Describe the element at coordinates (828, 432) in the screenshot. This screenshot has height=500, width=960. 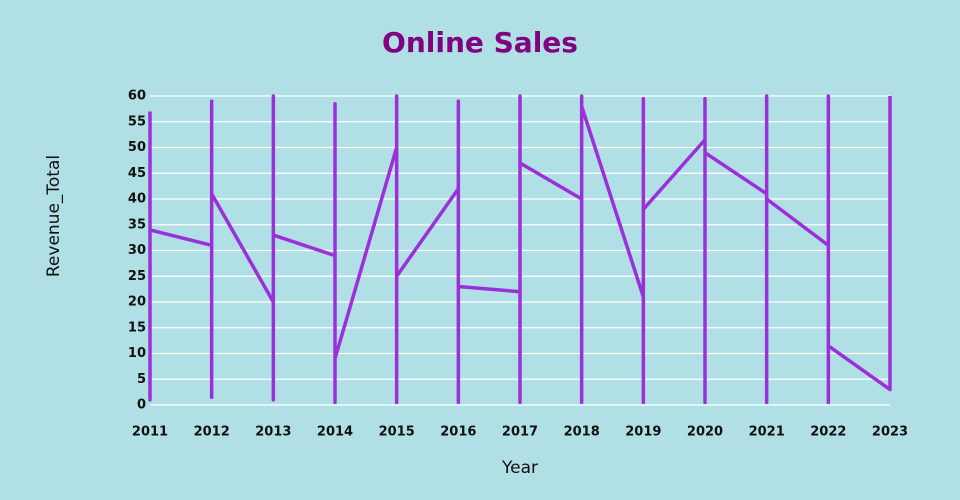
I see `x-tick-label: 2022` at that location.